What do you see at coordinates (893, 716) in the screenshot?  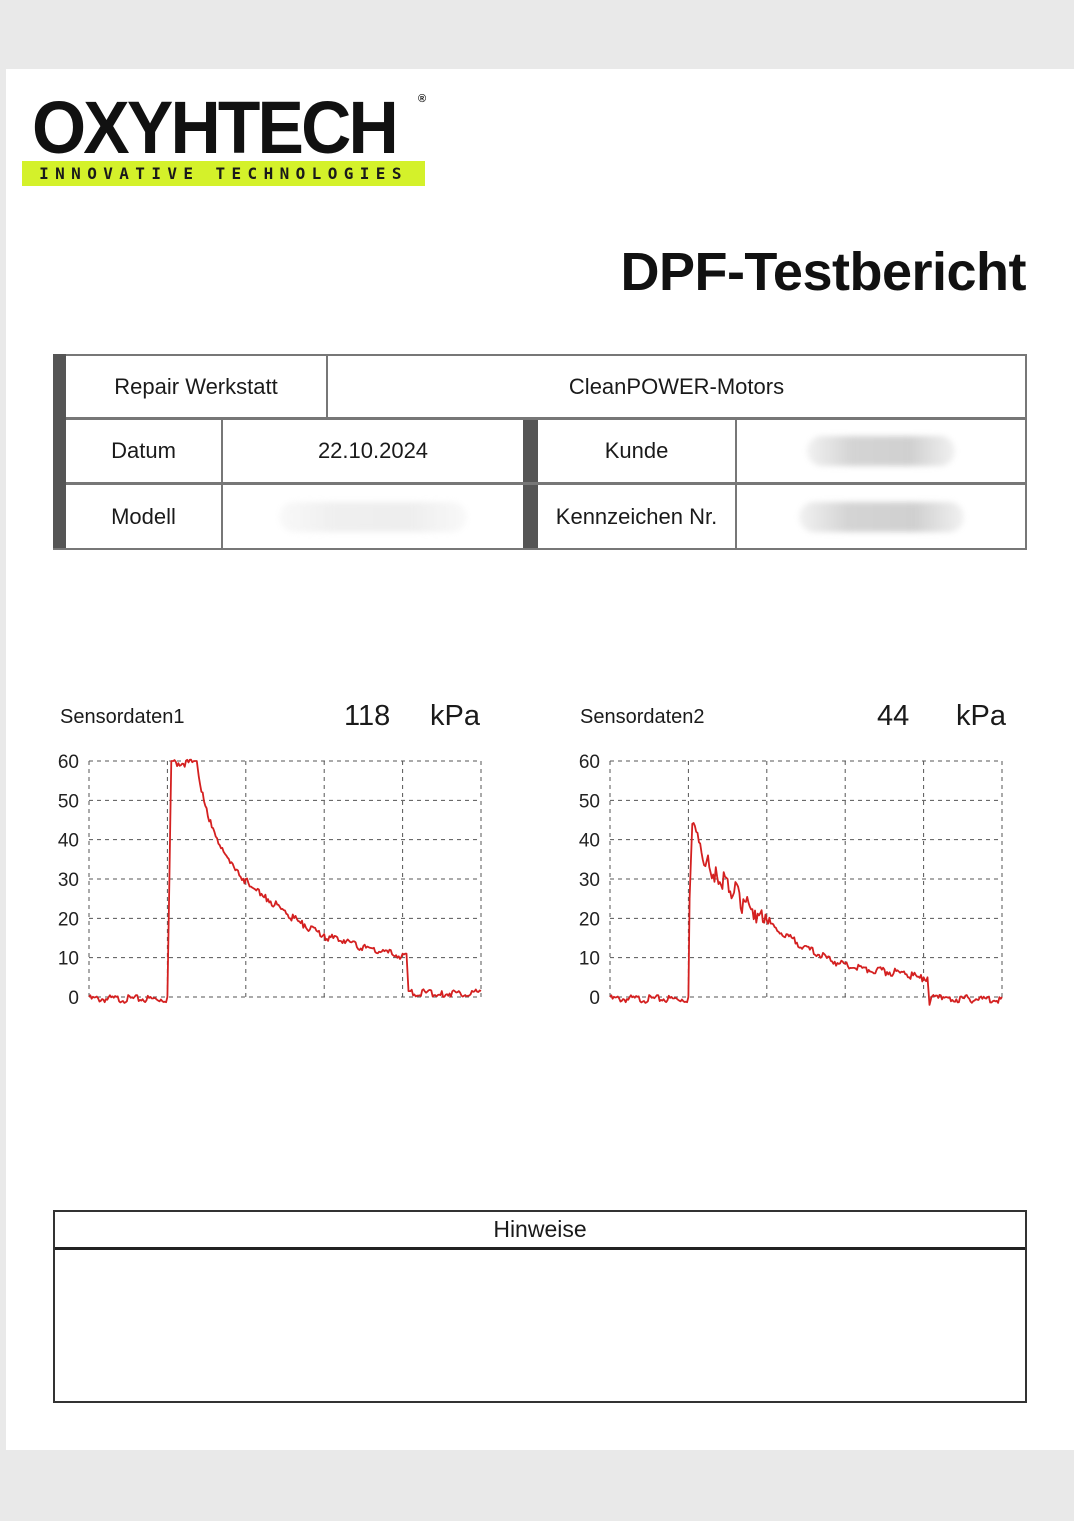 I see `chart2-value: 44` at bounding box center [893, 716].